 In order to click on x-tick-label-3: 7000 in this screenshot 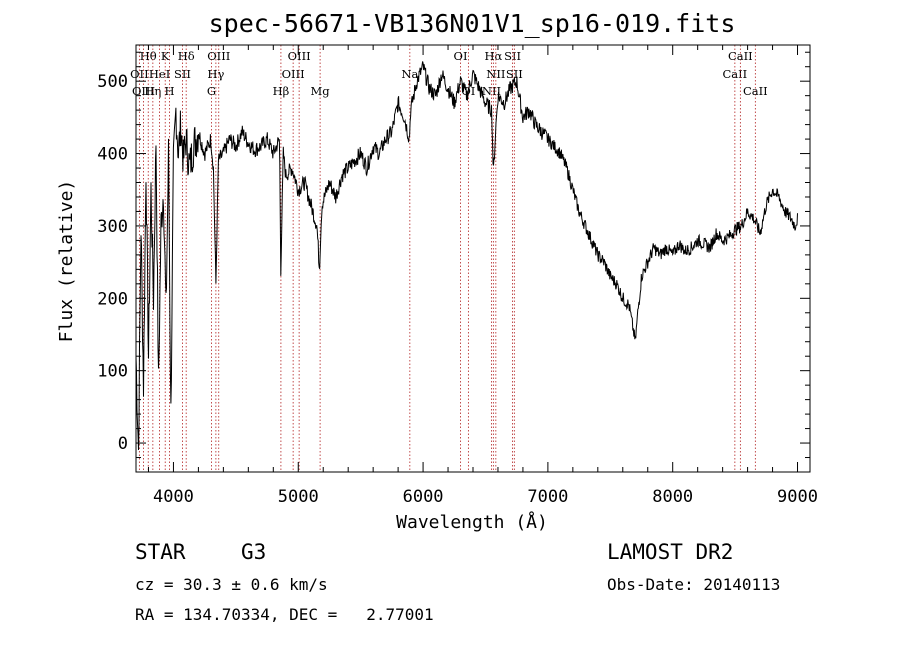, I will do `click(547, 497)`.